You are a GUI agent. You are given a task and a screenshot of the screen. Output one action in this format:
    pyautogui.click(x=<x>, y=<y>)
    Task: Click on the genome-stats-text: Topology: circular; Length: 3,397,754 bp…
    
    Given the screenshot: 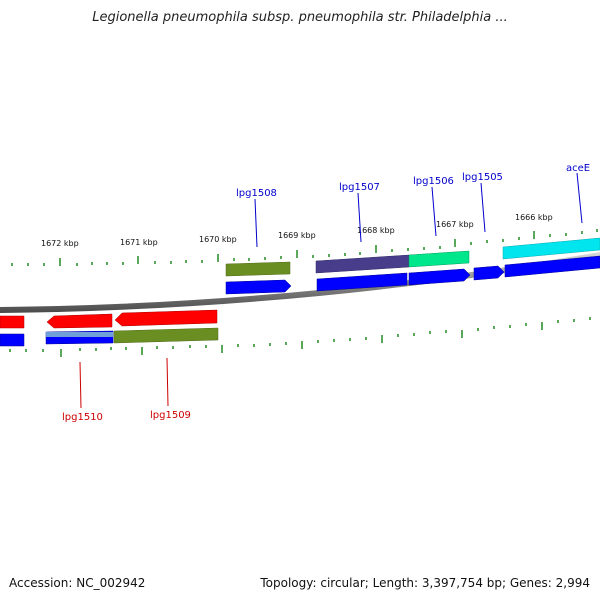 What is the action you would take?
    pyautogui.click(x=425, y=583)
    